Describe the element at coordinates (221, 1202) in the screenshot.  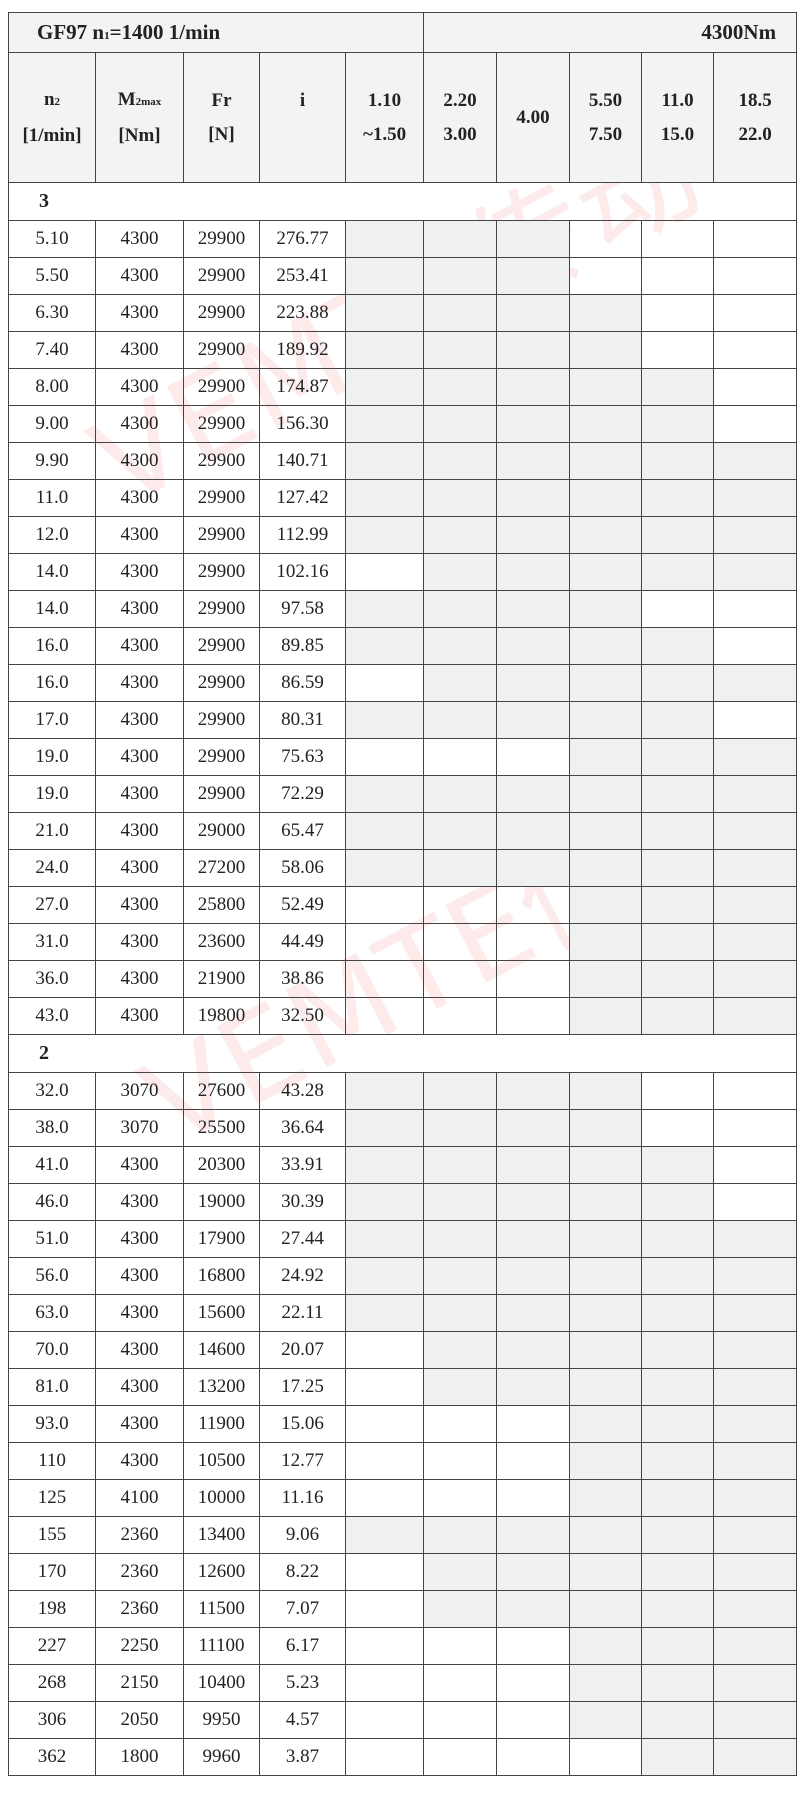
I see `fr-cell: 19000` at that location.